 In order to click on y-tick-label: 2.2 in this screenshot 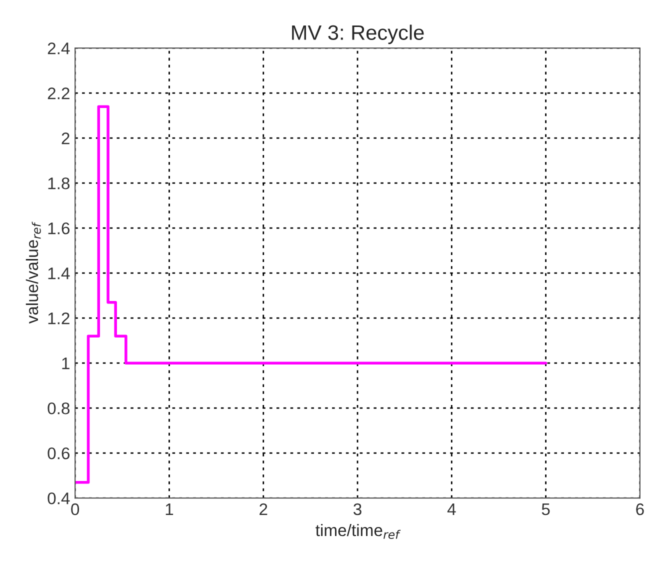, I will do `click(59, 94)`.